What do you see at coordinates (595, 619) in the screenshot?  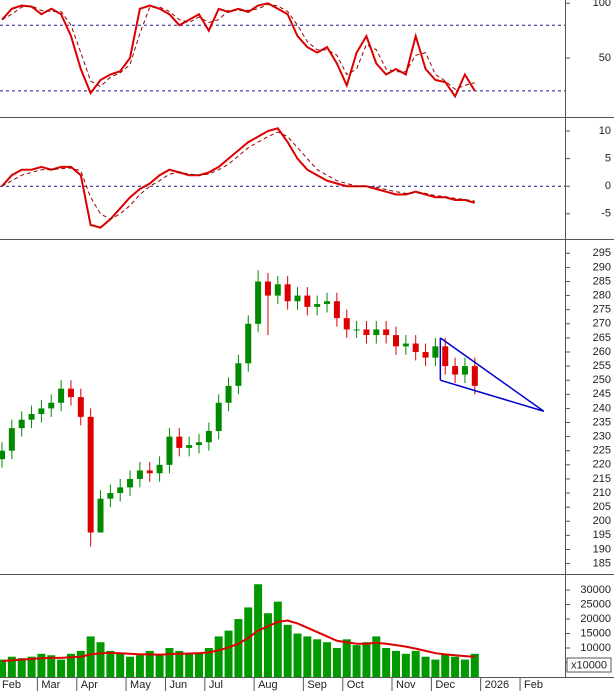 I see `y-tick-label: 20000` at bounding box center [595, 619].